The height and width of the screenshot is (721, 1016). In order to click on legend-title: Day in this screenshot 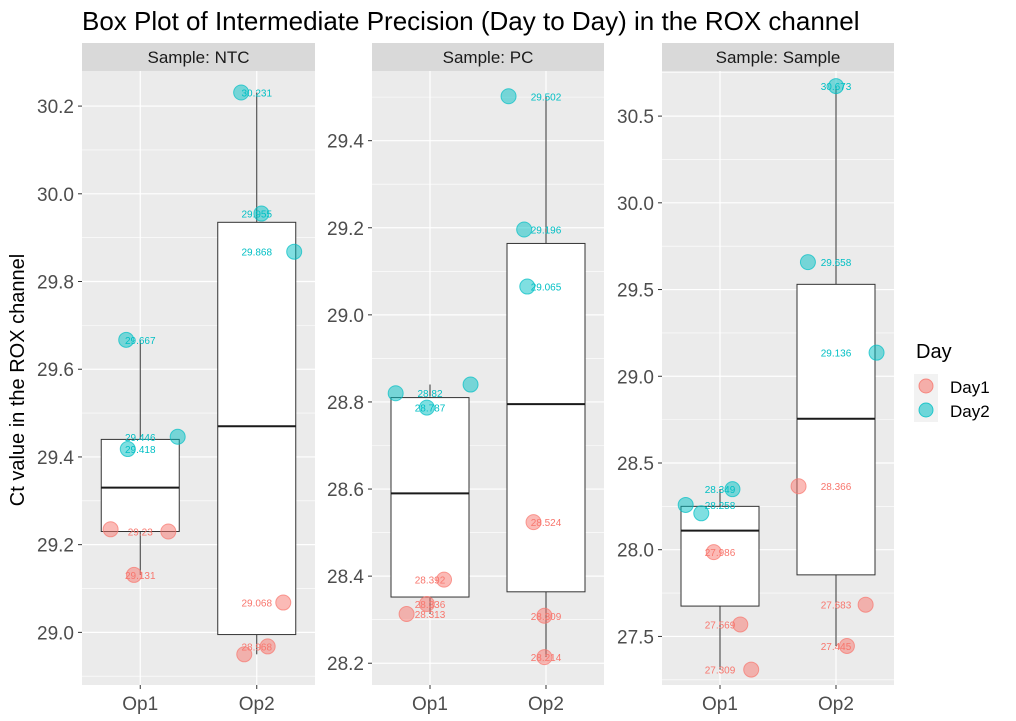, I will do `click(934, 352)`.